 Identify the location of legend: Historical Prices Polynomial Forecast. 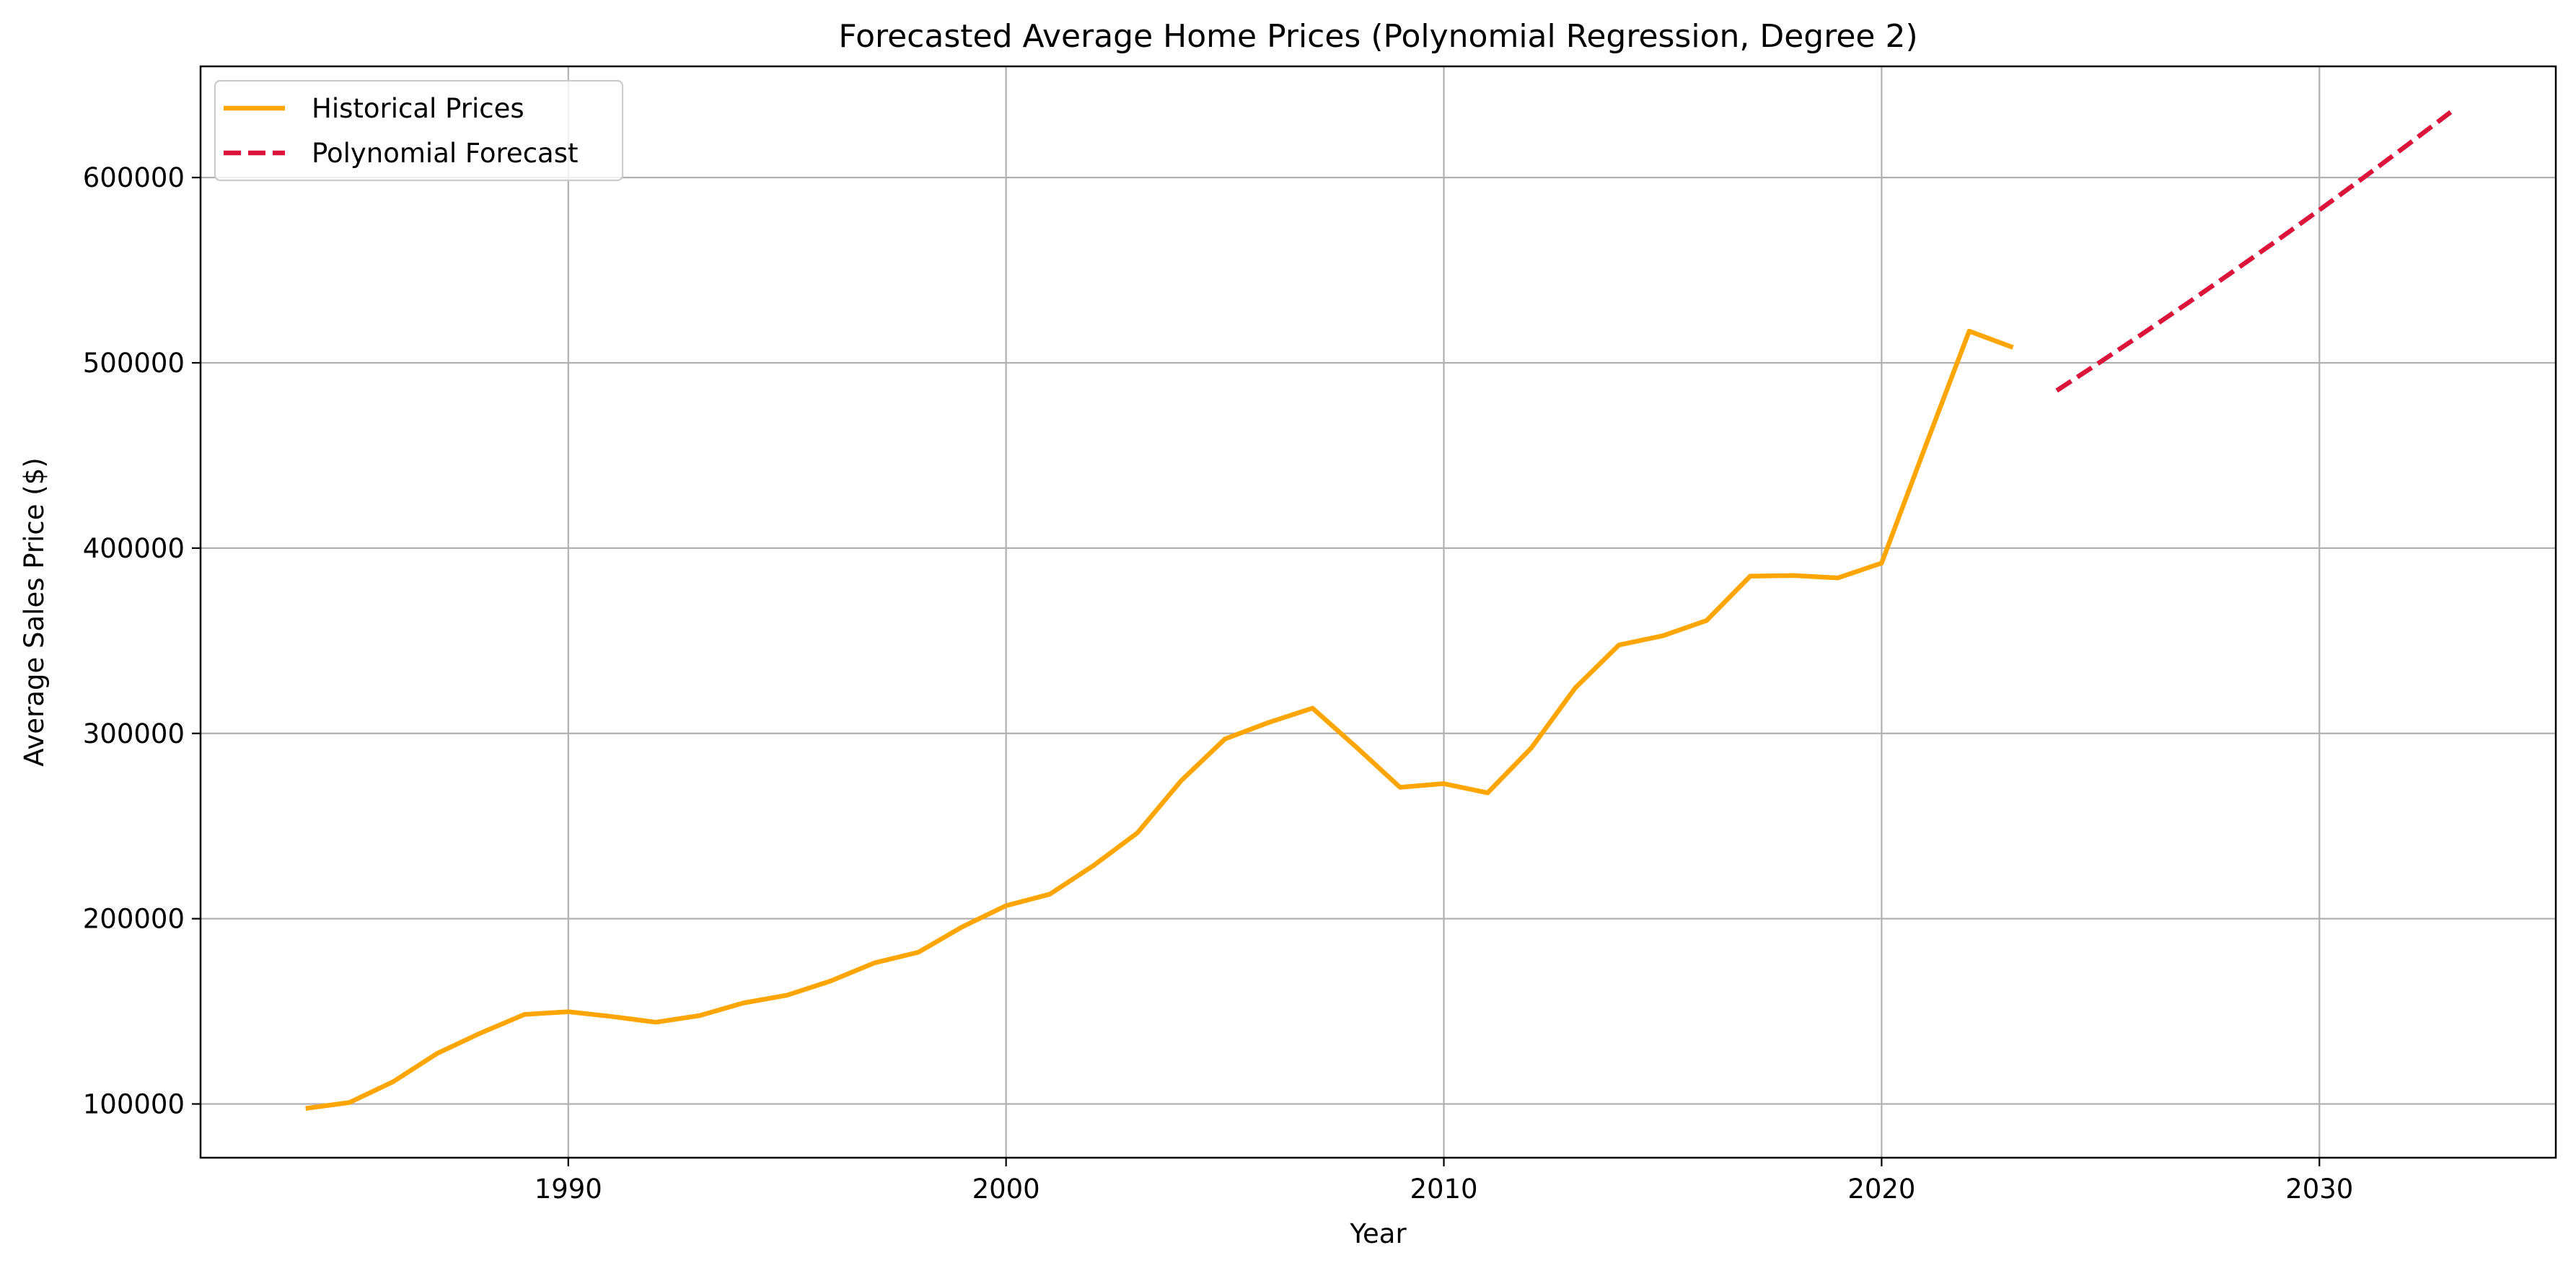
(419, 131).